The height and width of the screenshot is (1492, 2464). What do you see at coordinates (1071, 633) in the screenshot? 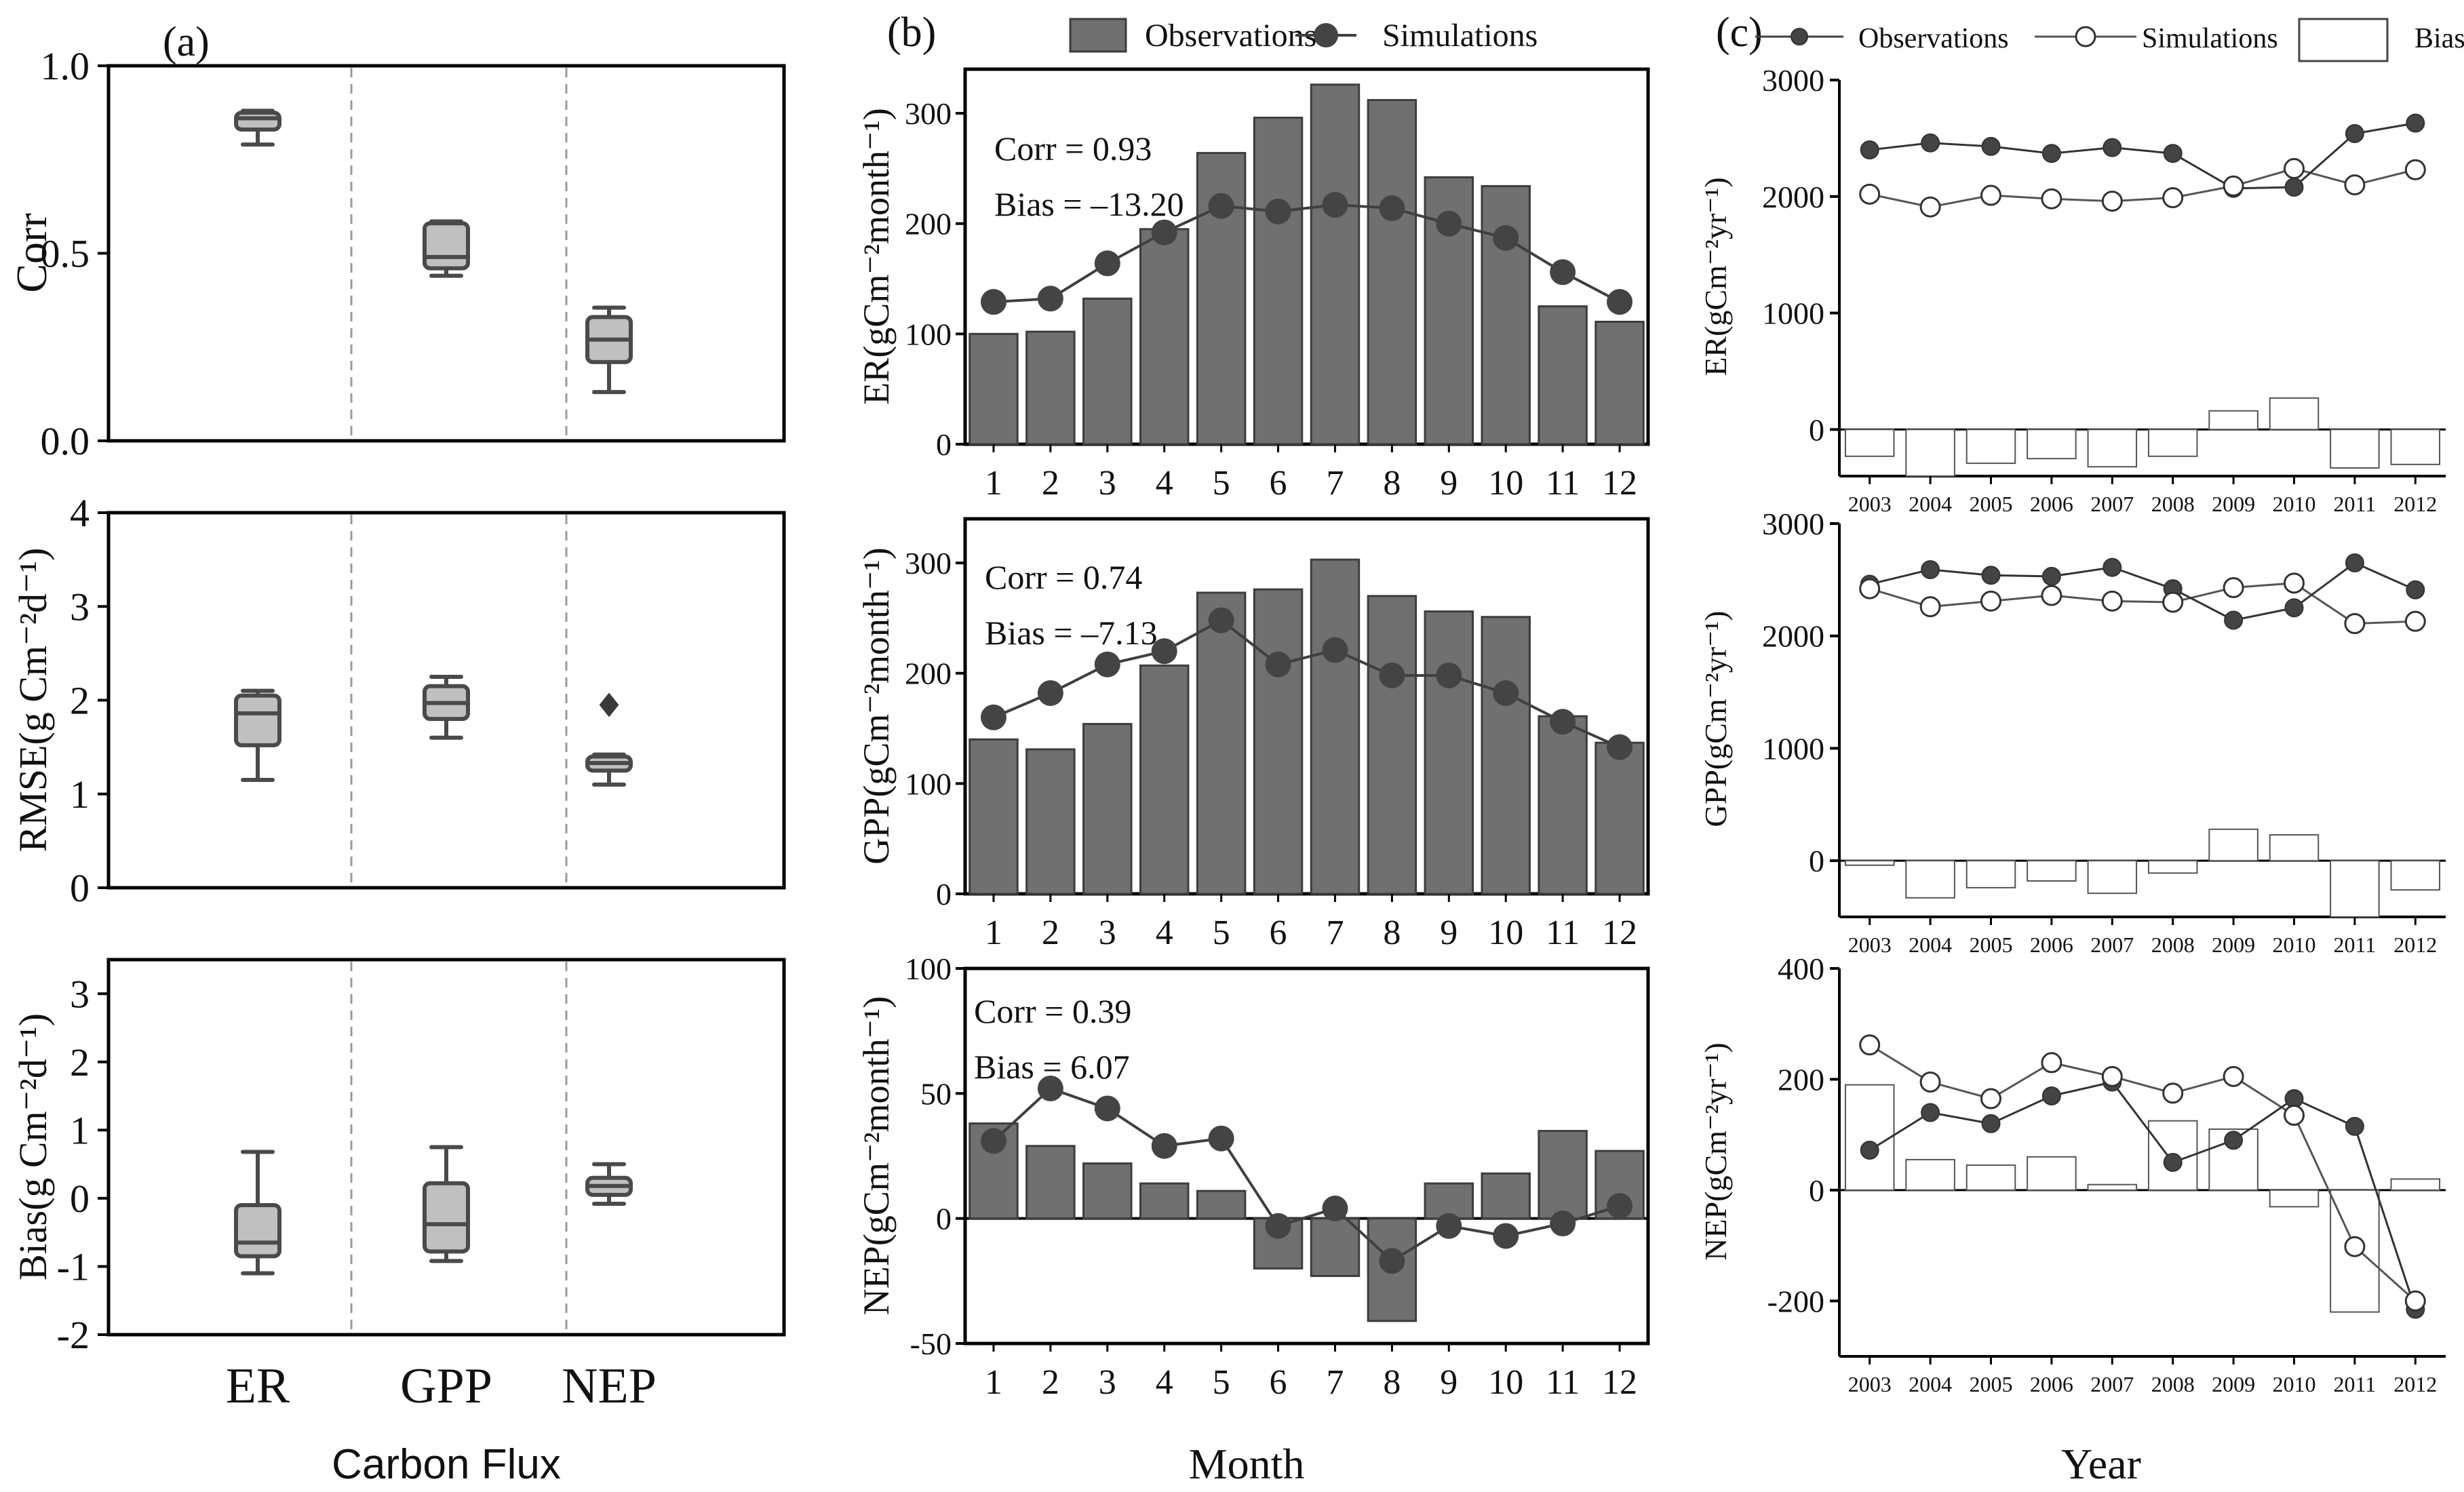
I see `panel-b-gpp-bias: Bias = –7.13` at bounding box center [1071, 633].